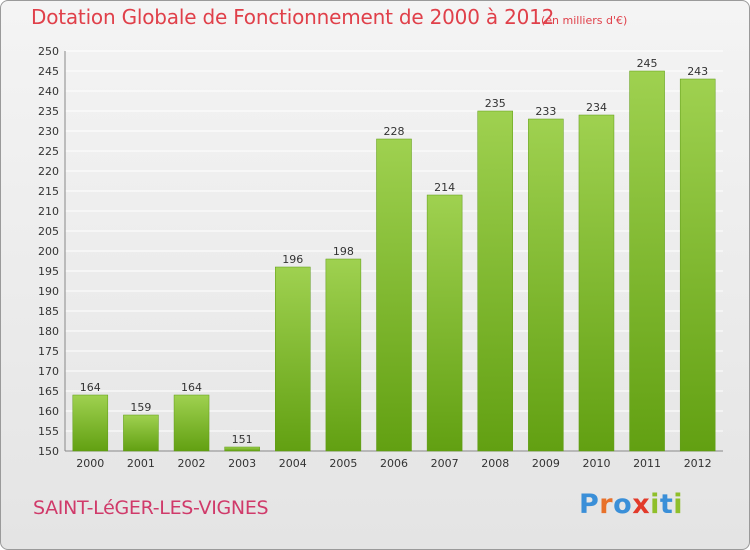 This screenshot has height=550, width=750. Describe the element at coordinates (495, 103) in the screenshot. I see `bar-value-label: 235` at that location.